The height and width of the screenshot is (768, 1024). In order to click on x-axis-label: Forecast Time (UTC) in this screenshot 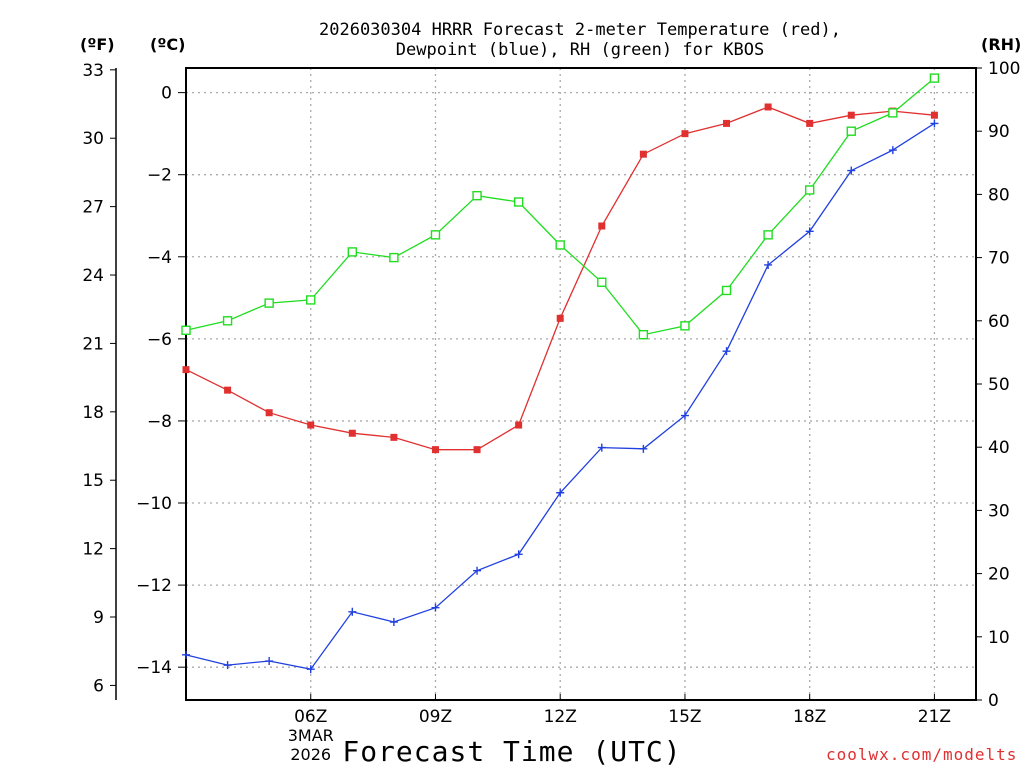, I will do `click(512, 751)`.